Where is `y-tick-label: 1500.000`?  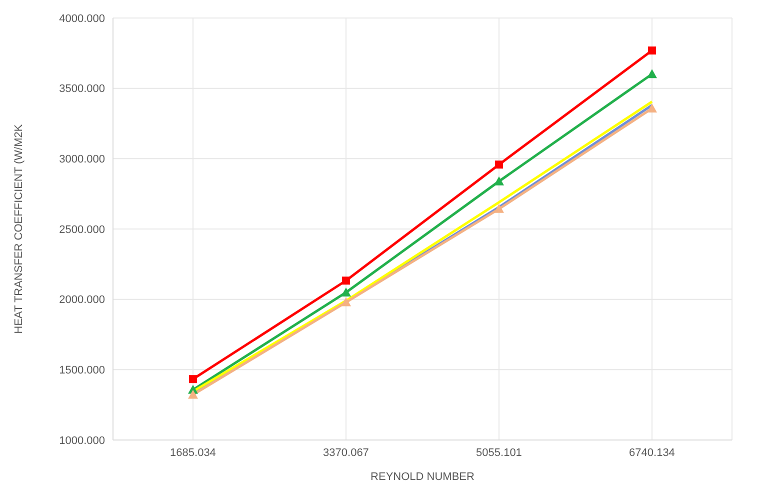 y-tick-label: 1500.000 is located at coordinates (82, 370).